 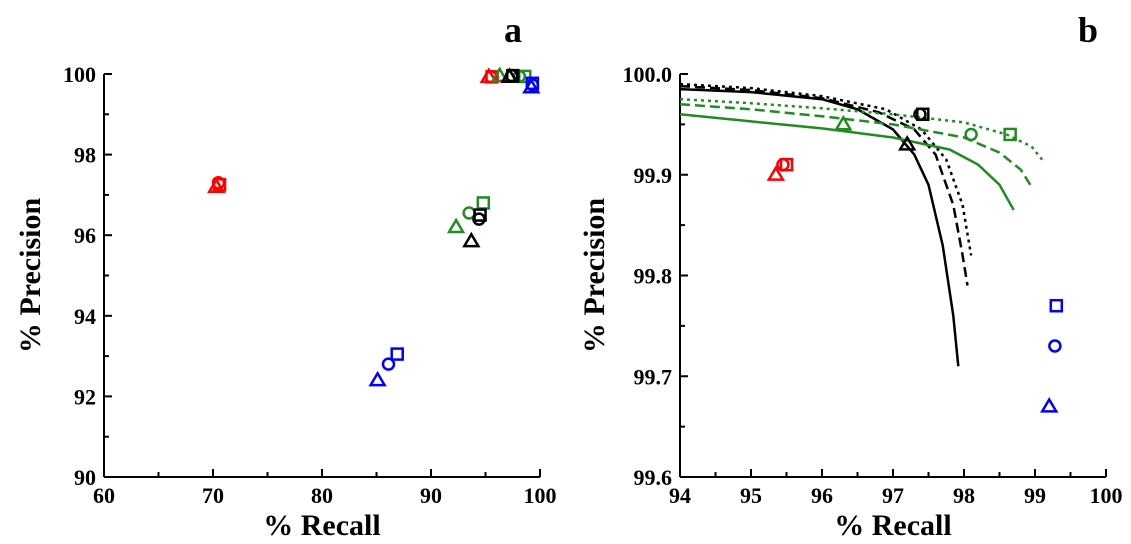 I want to click on x-tick-label: 70, so click(x=213, y=495).